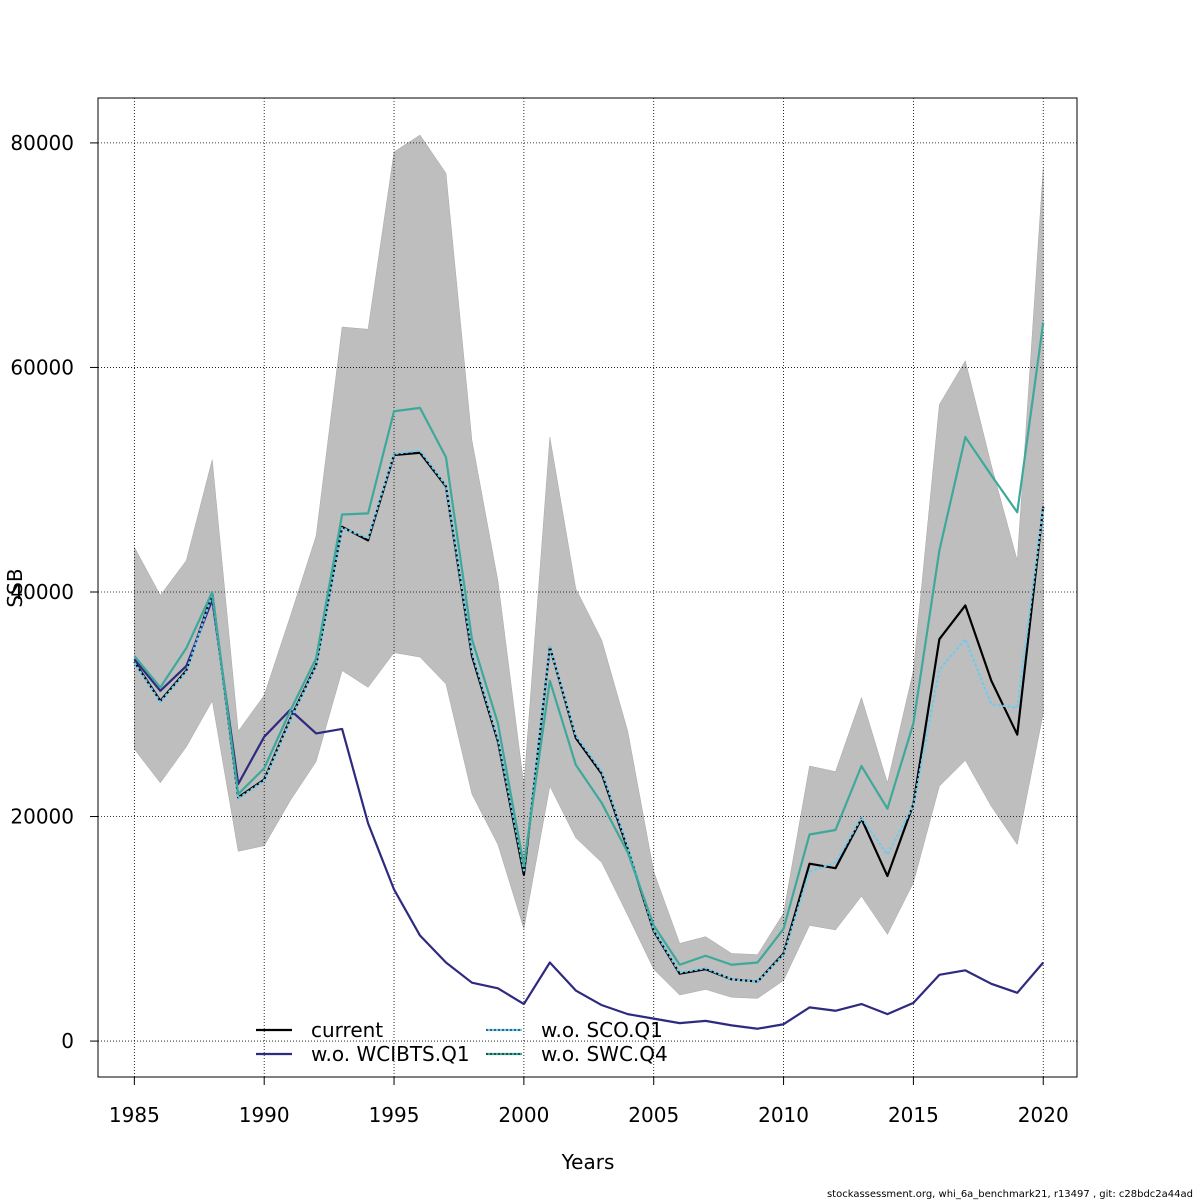  What do you see at coordinates (42, 592) in the screenshot?
I see `y-tick-label: 40000` at bounding box center [42, 592].